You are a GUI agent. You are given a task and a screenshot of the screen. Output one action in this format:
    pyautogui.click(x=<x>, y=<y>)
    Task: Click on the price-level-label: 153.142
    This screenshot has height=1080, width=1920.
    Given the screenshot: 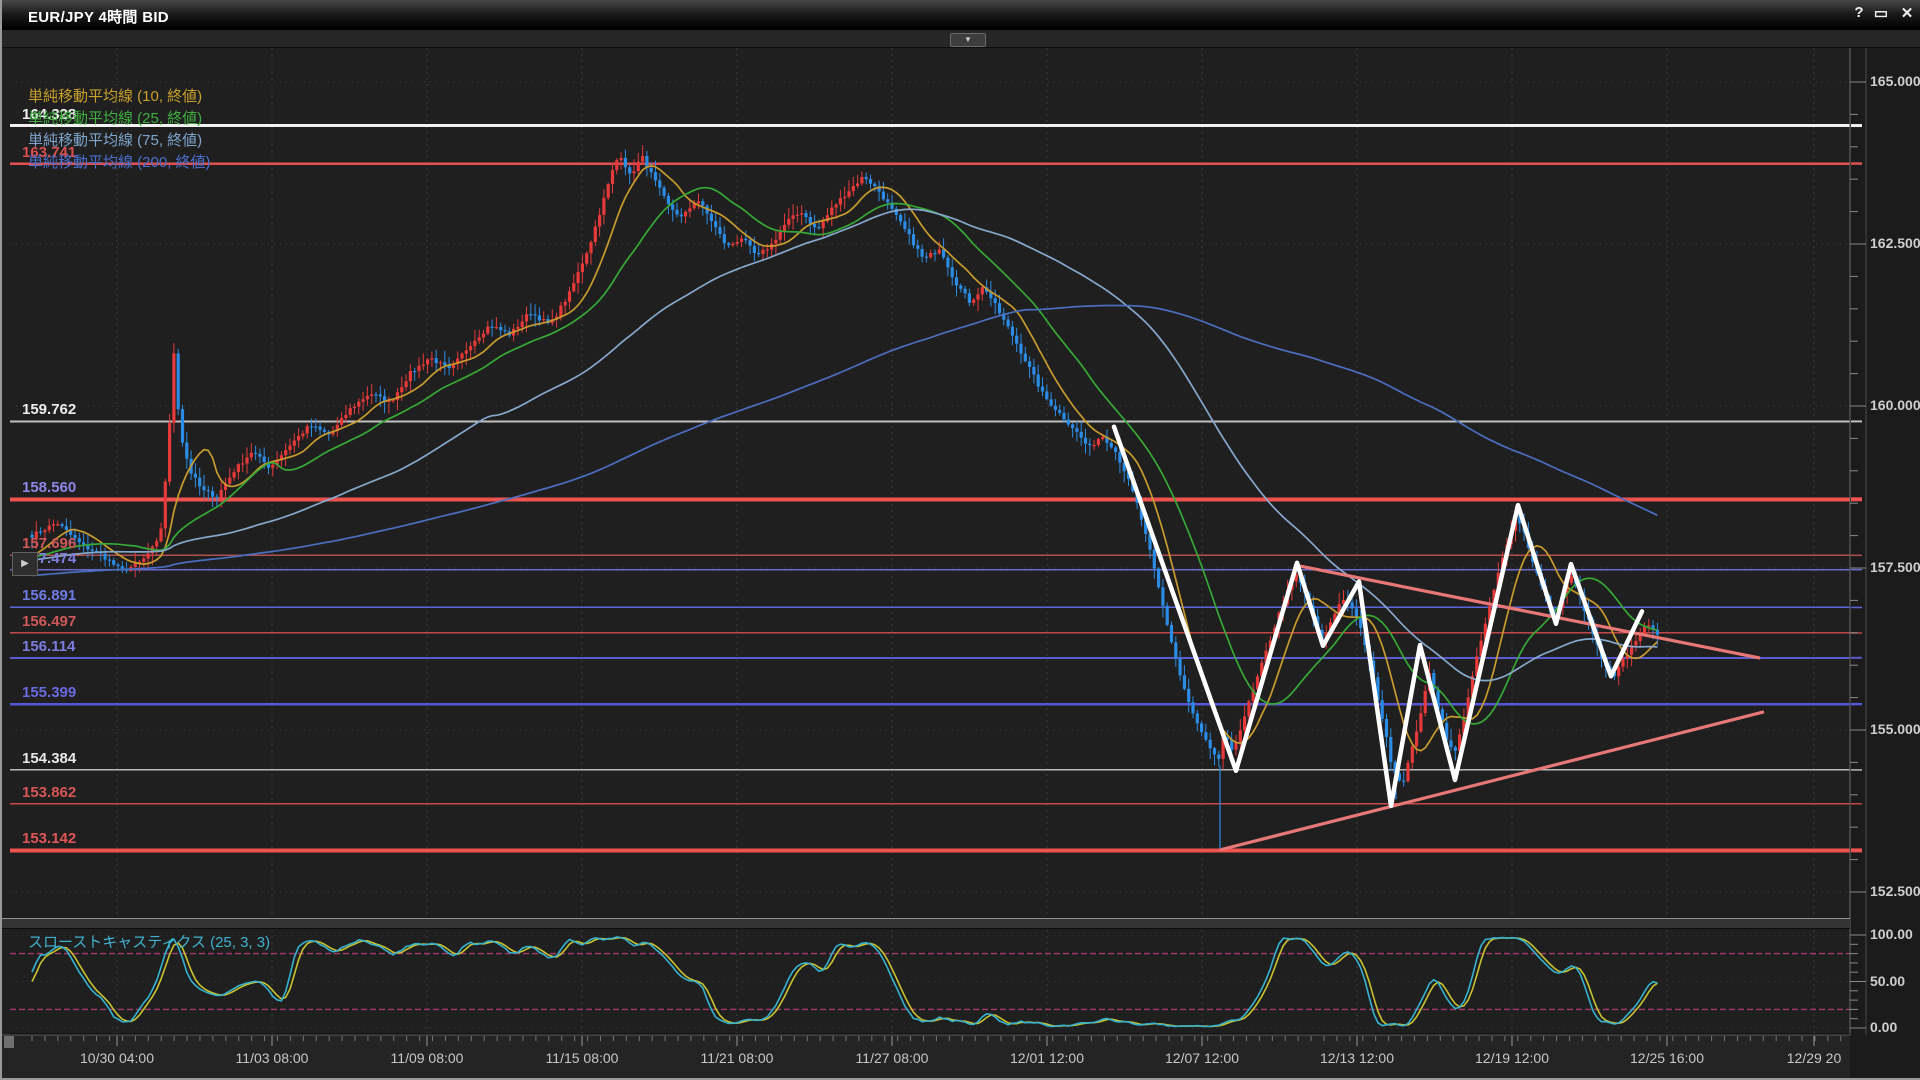 What is the action you would take?
    pyautogui.click(x=49, y=838)
    